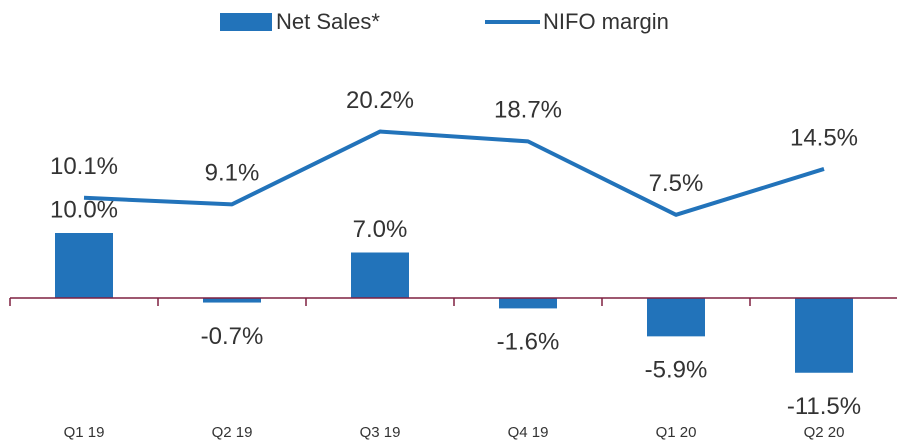 The width and height of the screenshot is (897, 443). I want to click on legend-label: NIFO margin, so click(606, 21).